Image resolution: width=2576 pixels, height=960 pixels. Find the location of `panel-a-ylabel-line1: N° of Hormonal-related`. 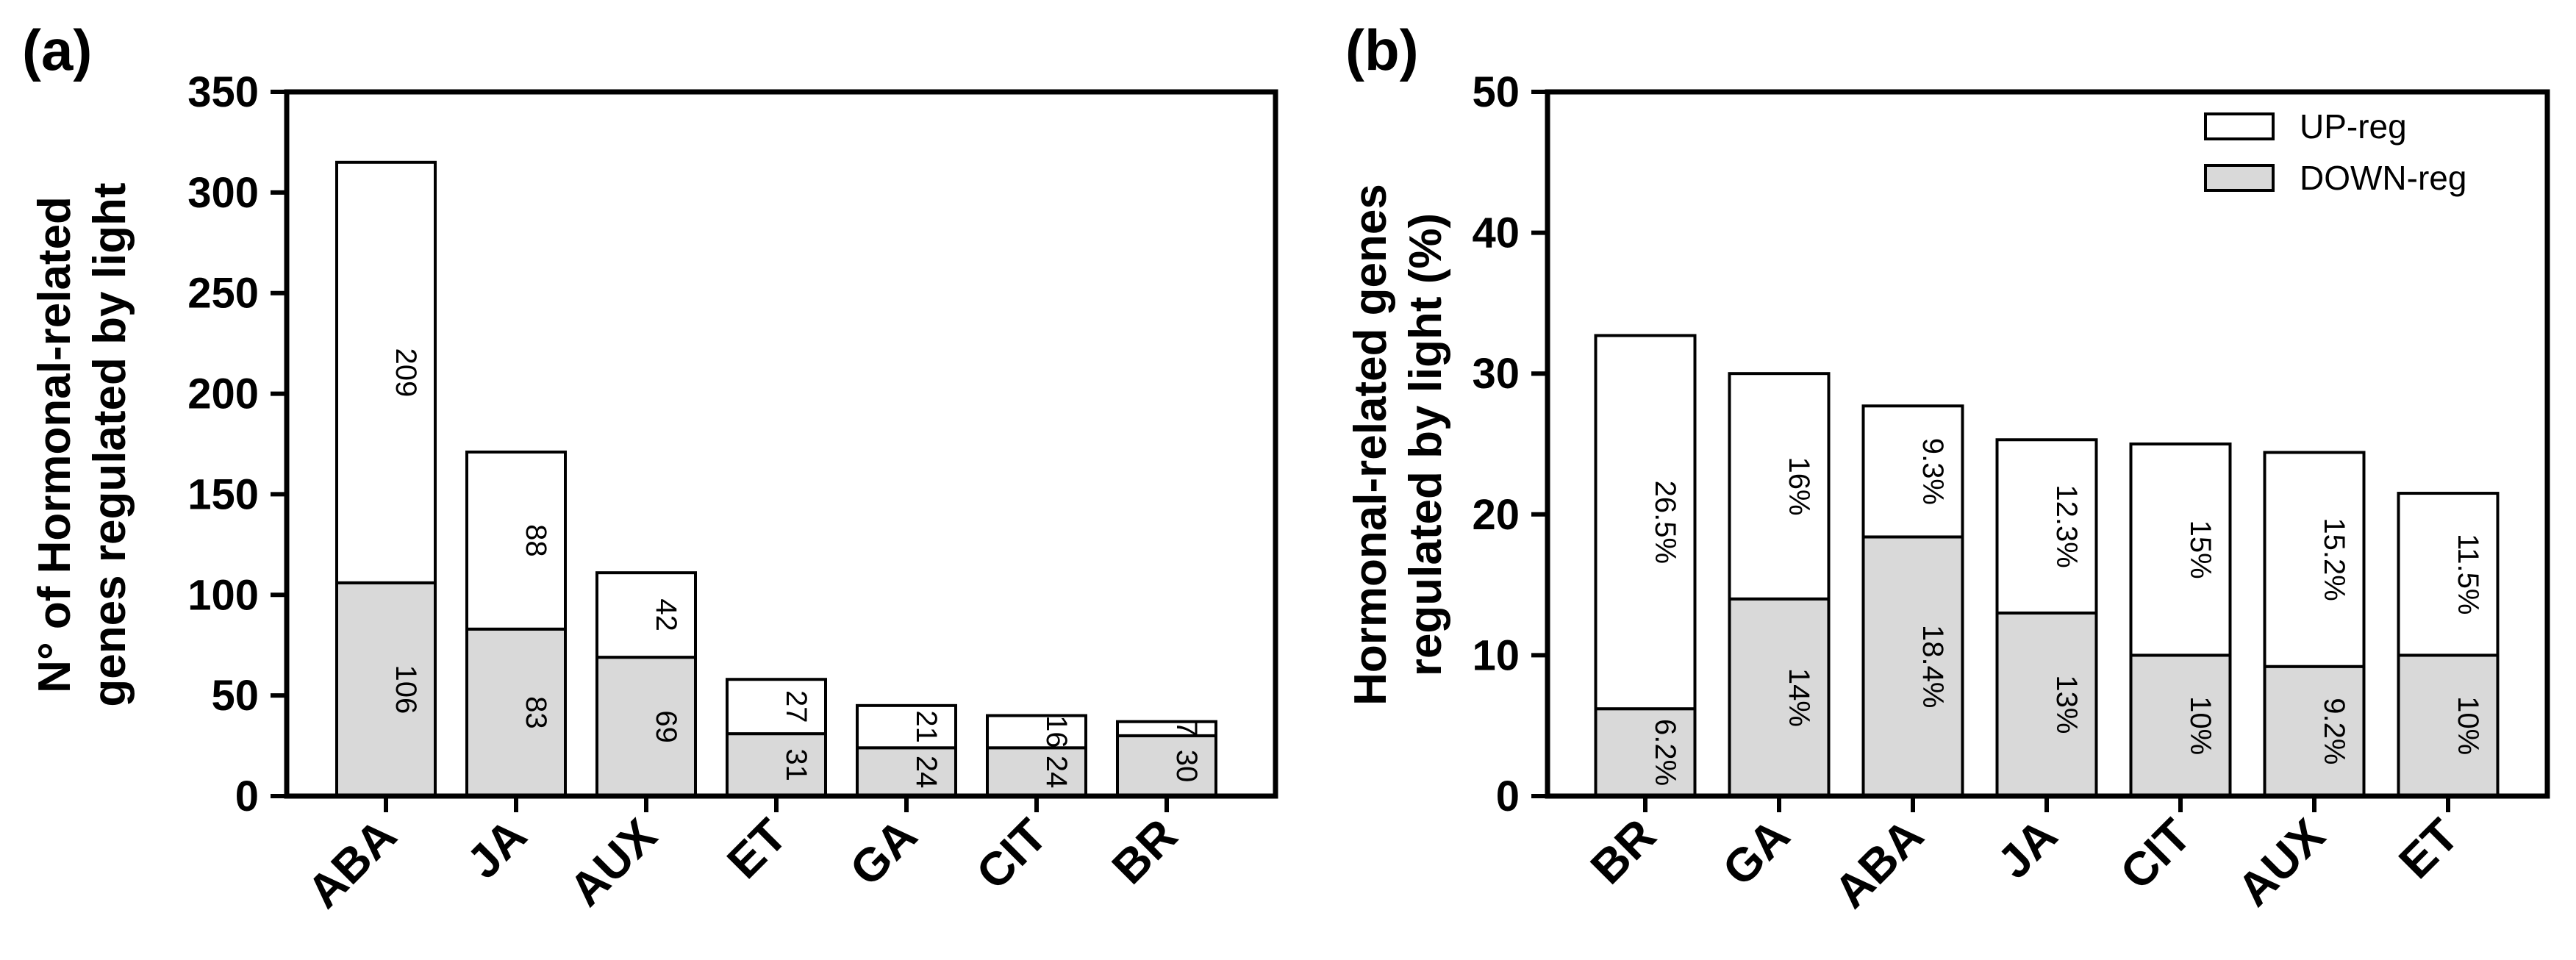

panel-a-ylabel-line1: N° of Hormonal-related is located at coordinates (54, 444).